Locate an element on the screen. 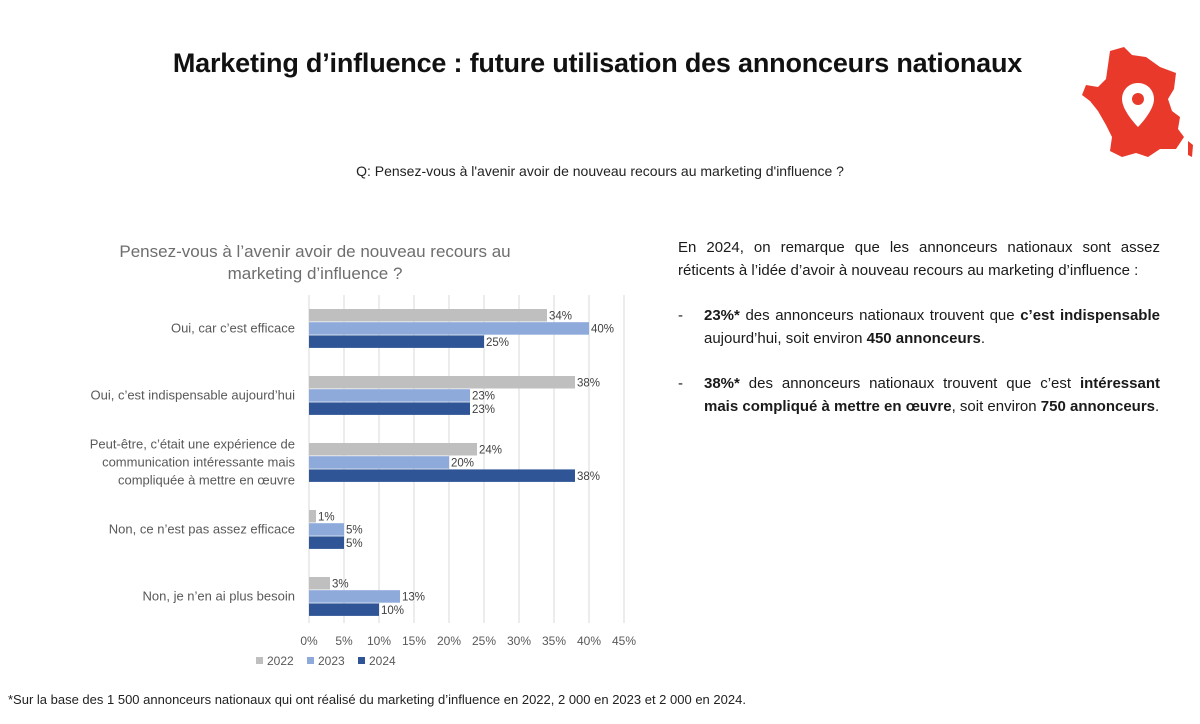 This screenshot has height=724, width=1200. x-tick-label: 40% is located at coordinates (589, 641).